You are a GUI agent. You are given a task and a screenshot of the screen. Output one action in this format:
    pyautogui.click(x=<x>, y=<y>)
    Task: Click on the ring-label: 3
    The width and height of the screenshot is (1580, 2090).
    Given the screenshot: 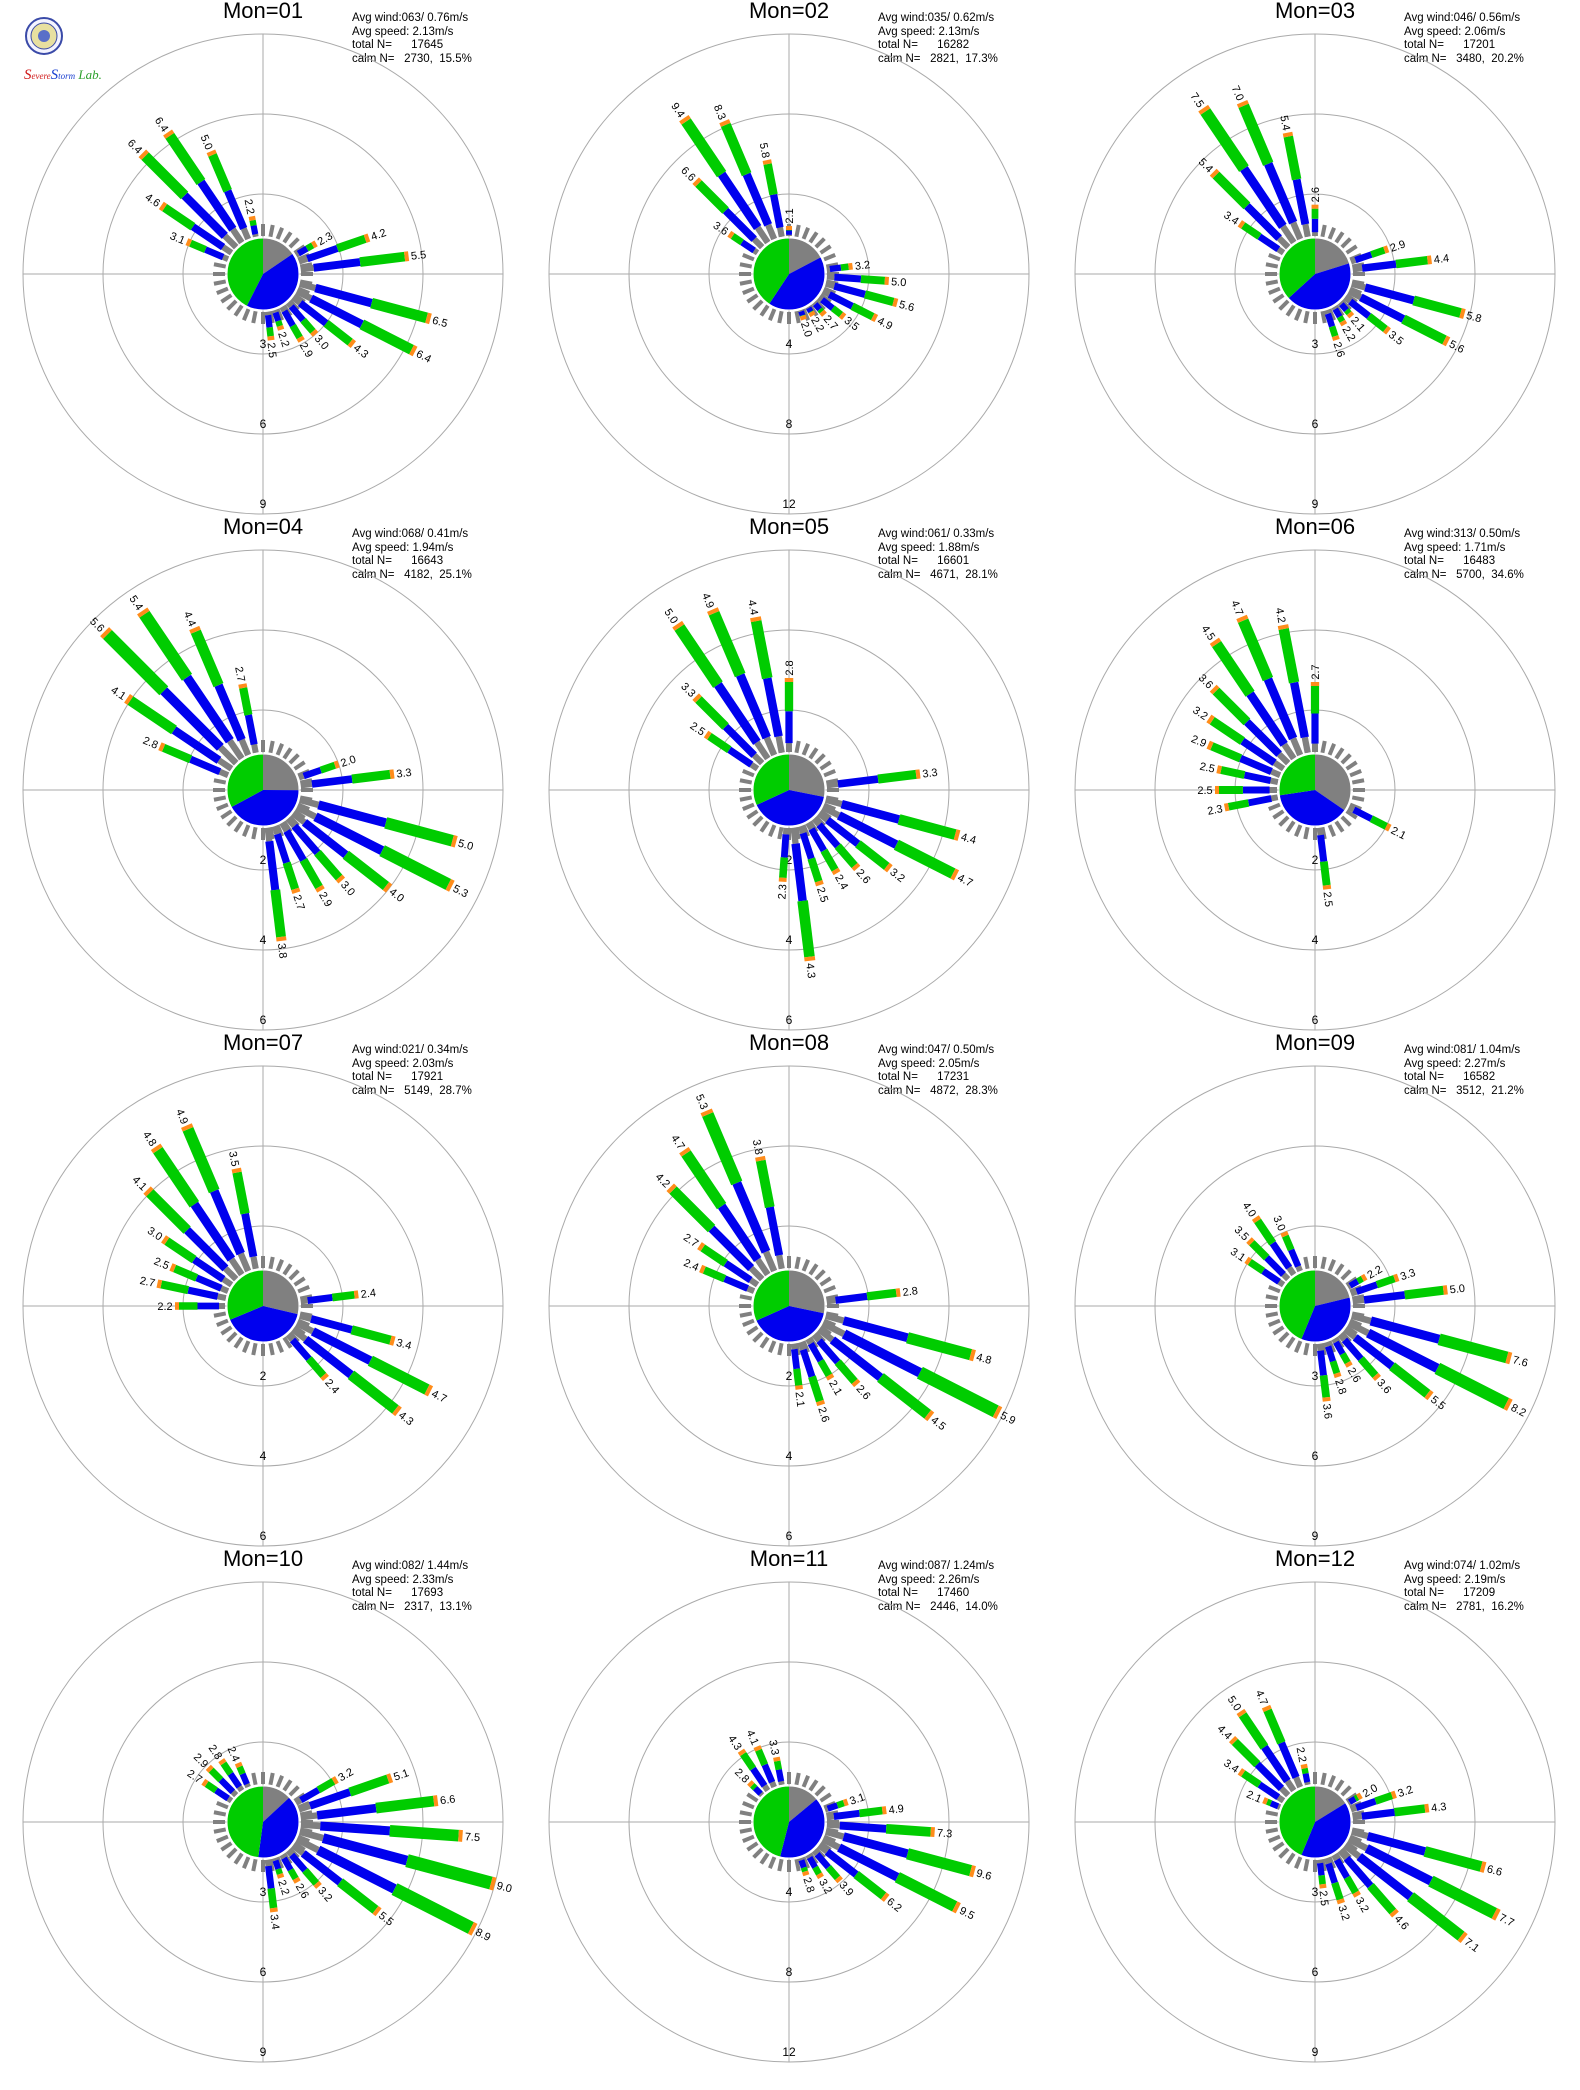 What is the action you would take?
    pyautogui.click(x=1315, y=1376)
    